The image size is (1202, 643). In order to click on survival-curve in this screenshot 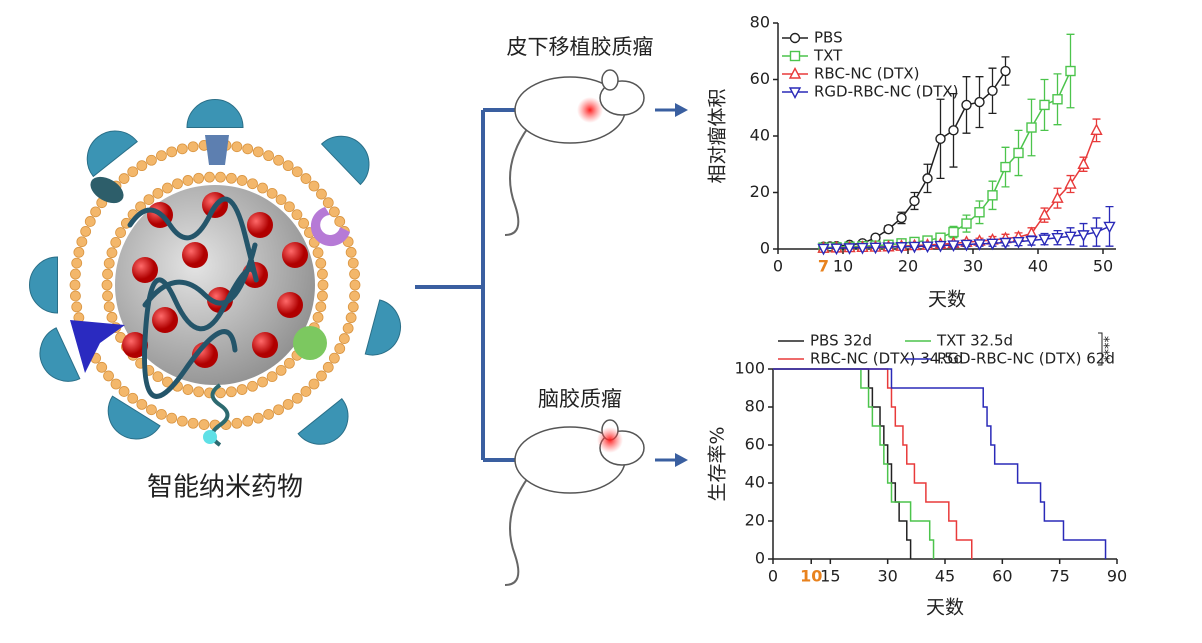, I will do `click(842, 463)`.